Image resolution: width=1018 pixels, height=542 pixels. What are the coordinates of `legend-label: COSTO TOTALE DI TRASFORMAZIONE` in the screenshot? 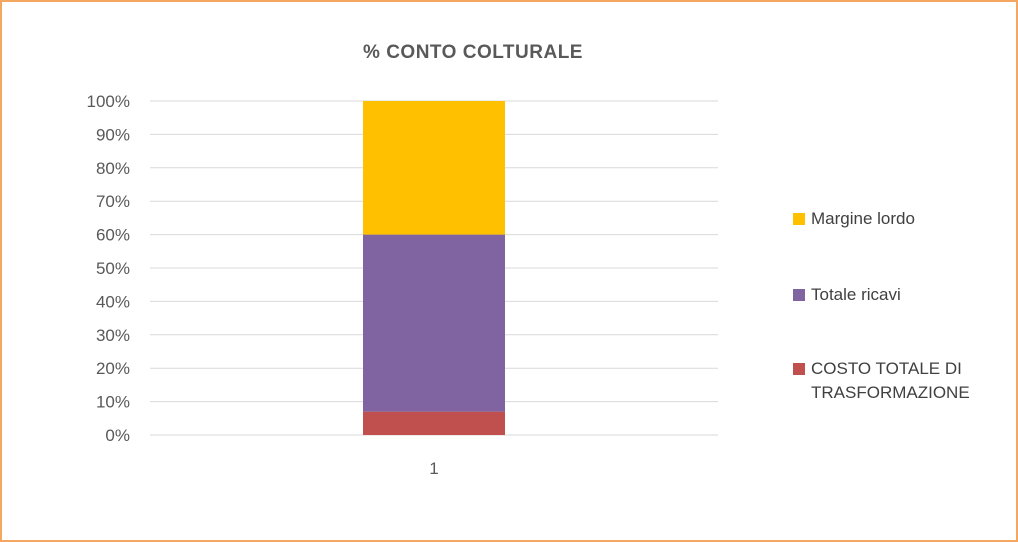 It's located at (890, 380).